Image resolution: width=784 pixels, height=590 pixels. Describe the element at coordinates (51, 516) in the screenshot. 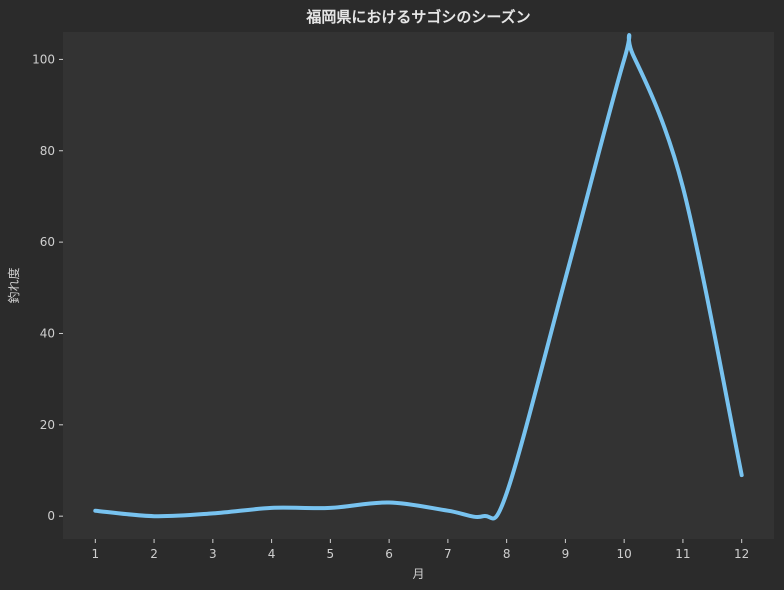

I see `y-tick-label: 0` at that location.